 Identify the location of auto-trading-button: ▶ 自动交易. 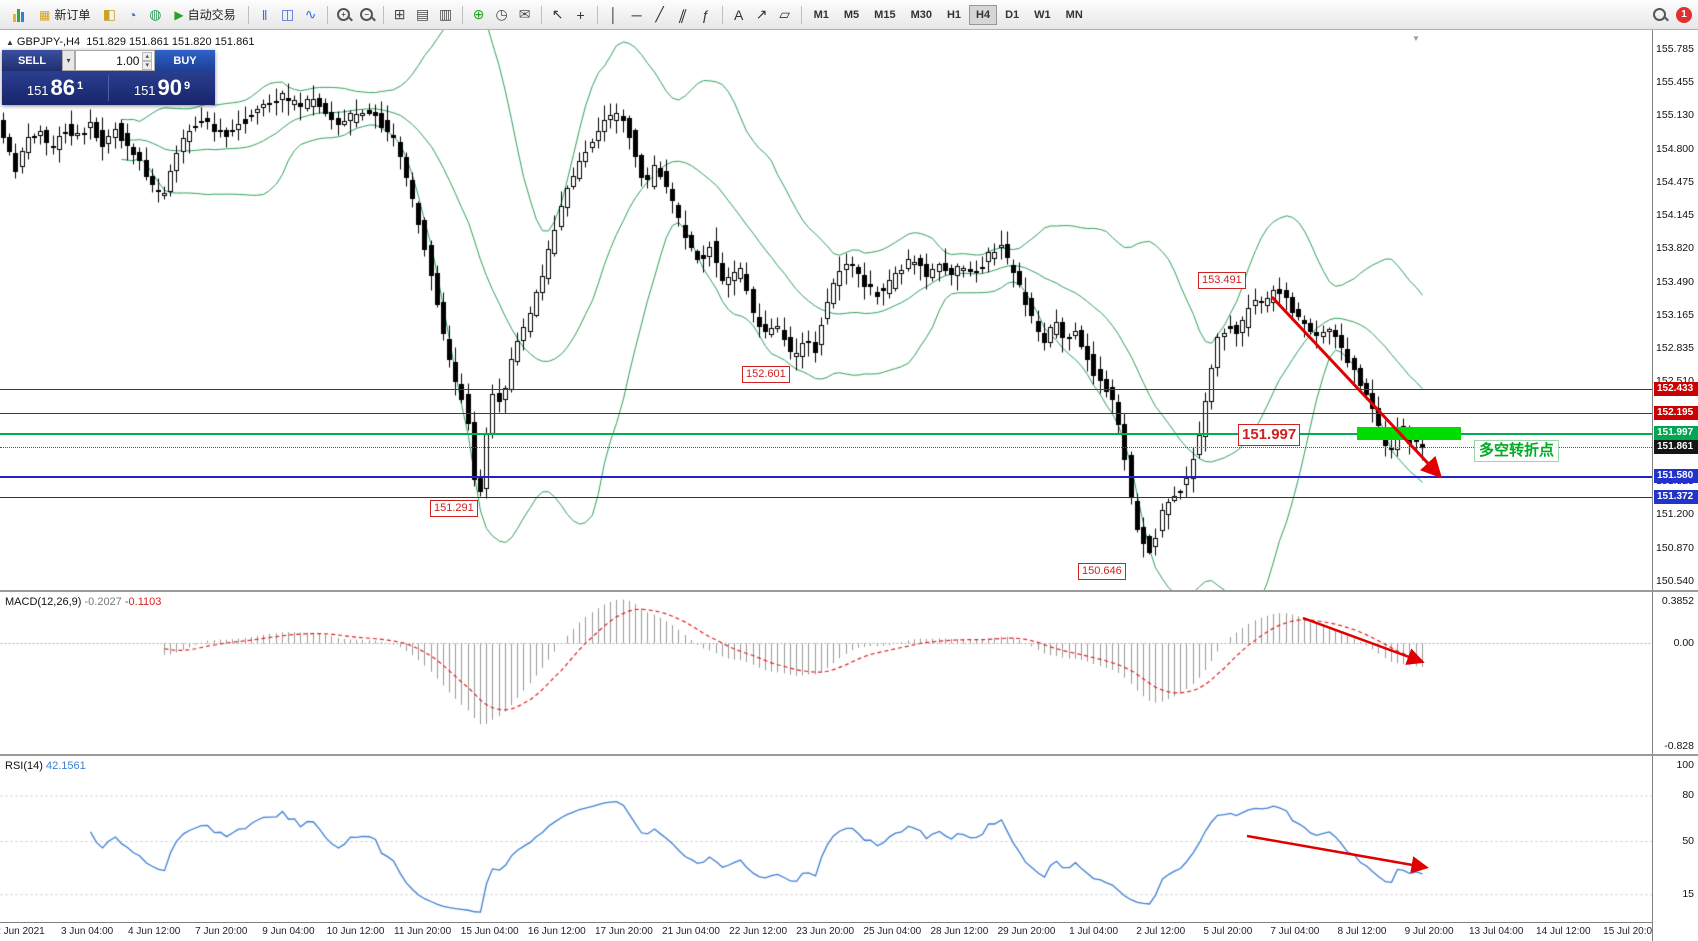
(204, 14).